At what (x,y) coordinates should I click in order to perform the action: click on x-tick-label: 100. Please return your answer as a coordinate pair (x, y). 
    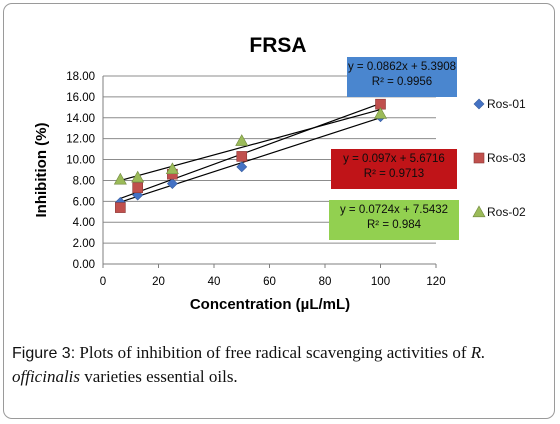
    Looking at the image, I should click on (380, 282).